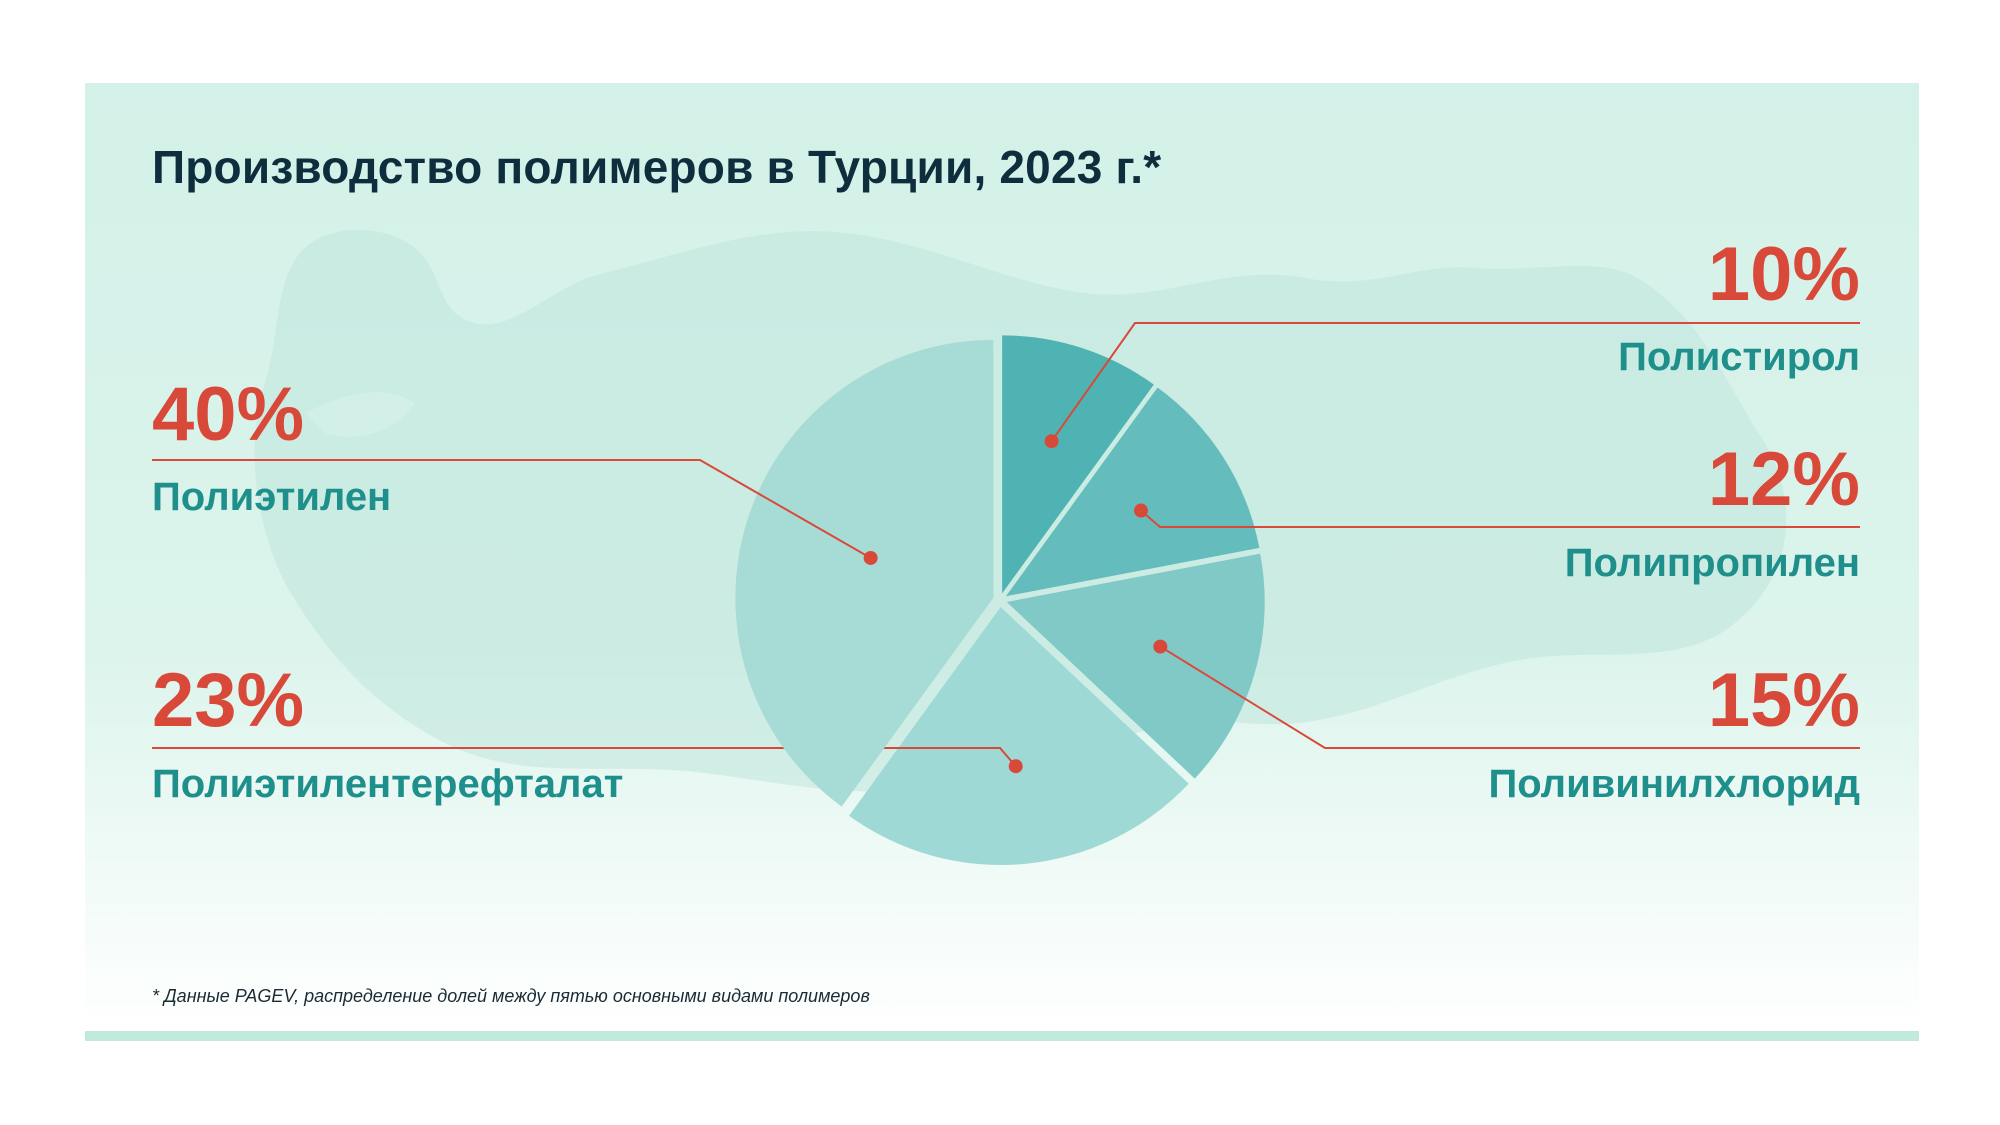 The width and height of the screenshot is (2000, 1125). I want to click on slice-category-label: Полиэтилен, so click(271, 497).